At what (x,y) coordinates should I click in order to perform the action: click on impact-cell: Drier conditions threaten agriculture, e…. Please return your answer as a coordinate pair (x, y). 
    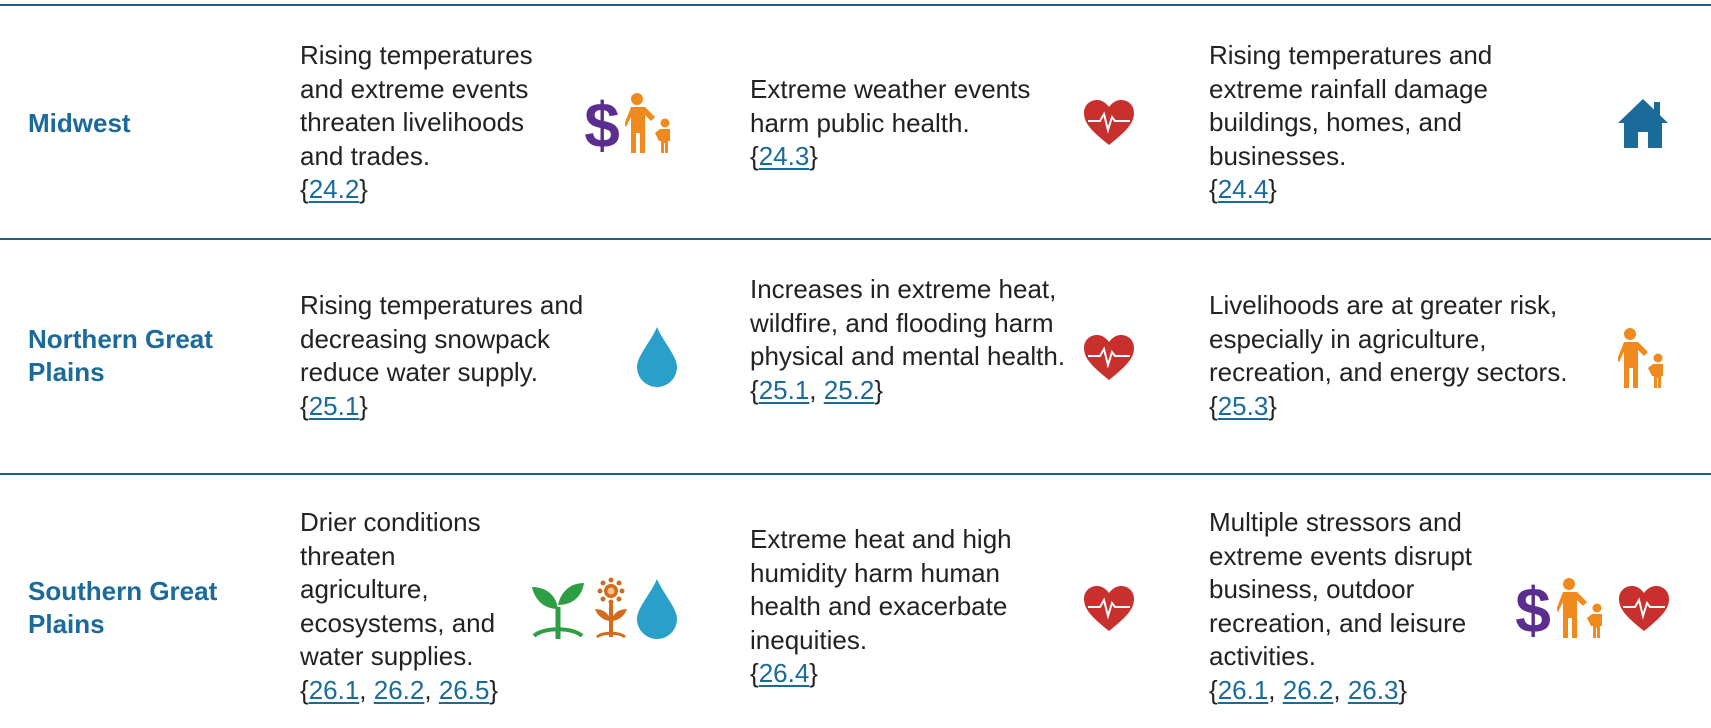
    Looking at the image, I should click on (412, 606).